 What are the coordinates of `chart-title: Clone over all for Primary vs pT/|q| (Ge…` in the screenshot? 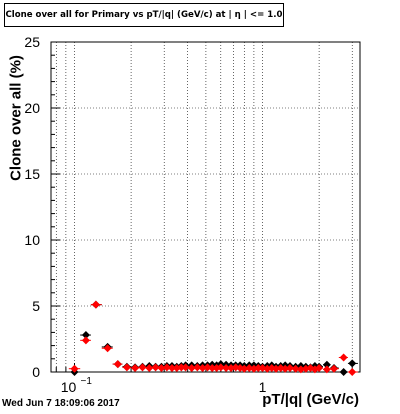 It's located at (144, 15).